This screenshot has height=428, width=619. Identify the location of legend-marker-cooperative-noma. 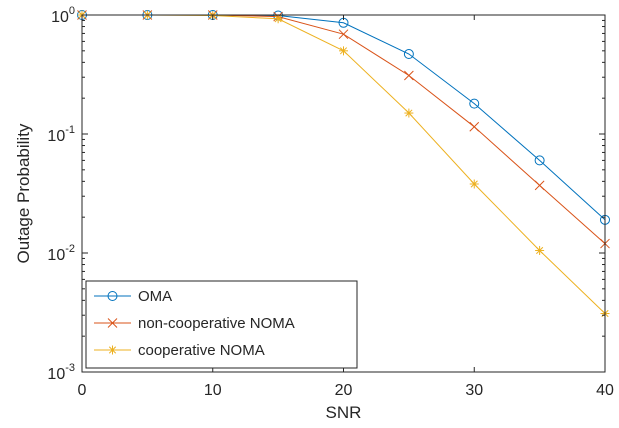
(112, 350).